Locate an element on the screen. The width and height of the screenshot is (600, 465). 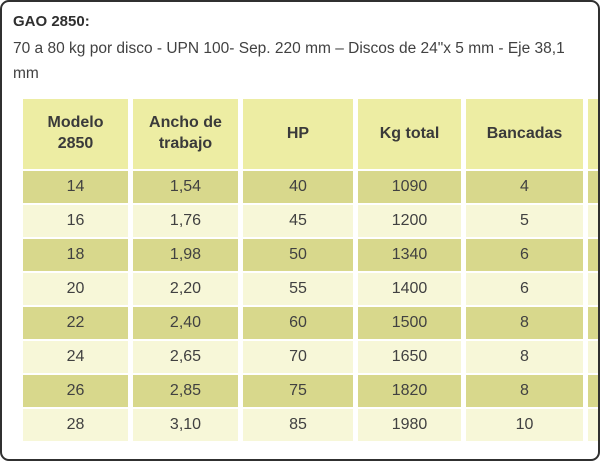
column-header: Bancadas is located at coordinates (524, 134).